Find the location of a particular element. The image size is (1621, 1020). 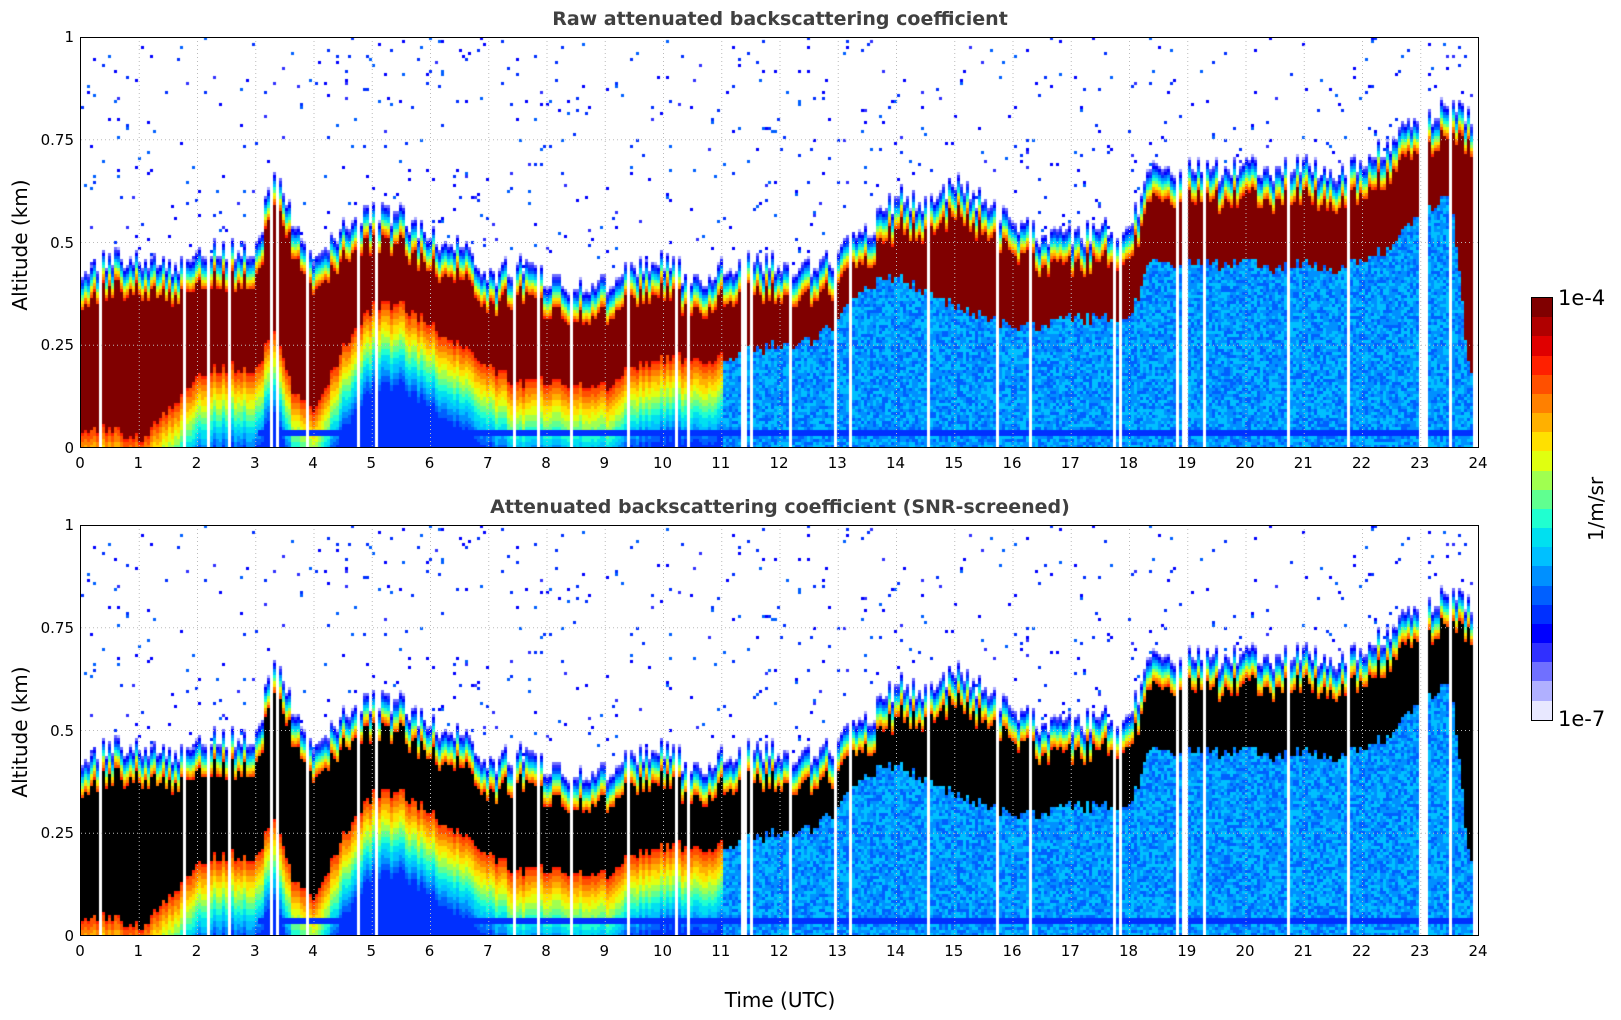

colorbar-max-label: 1e-4 is located at coordinates (1582, 298).